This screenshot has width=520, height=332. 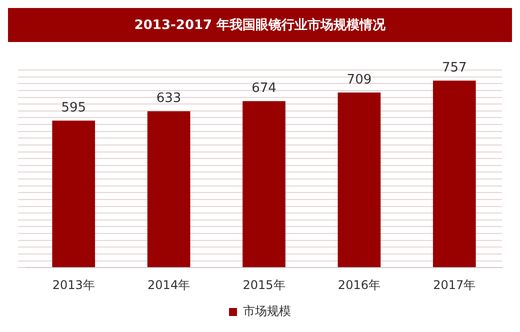 What do you see at coordinates (169, 98) in the screenshot?
I see `data-label: 633` at bounding box center [169, 98].